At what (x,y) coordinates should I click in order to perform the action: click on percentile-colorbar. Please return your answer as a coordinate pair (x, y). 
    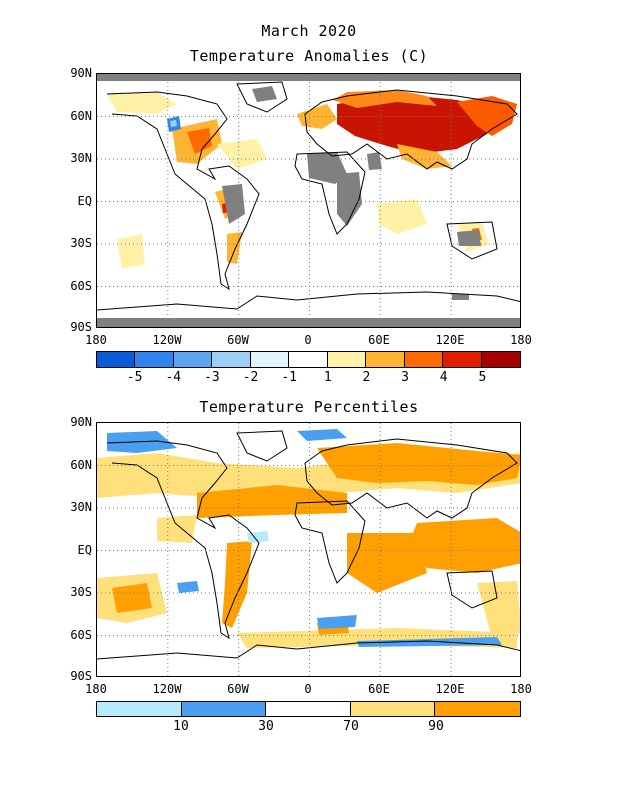
    Looking at the image, I should click on (308, 709).